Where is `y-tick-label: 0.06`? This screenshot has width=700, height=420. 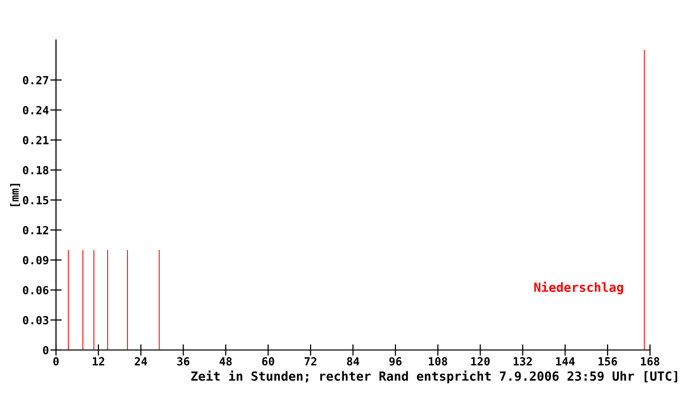 y-tick-label: 0.06 is located at coordinates (35, 290).